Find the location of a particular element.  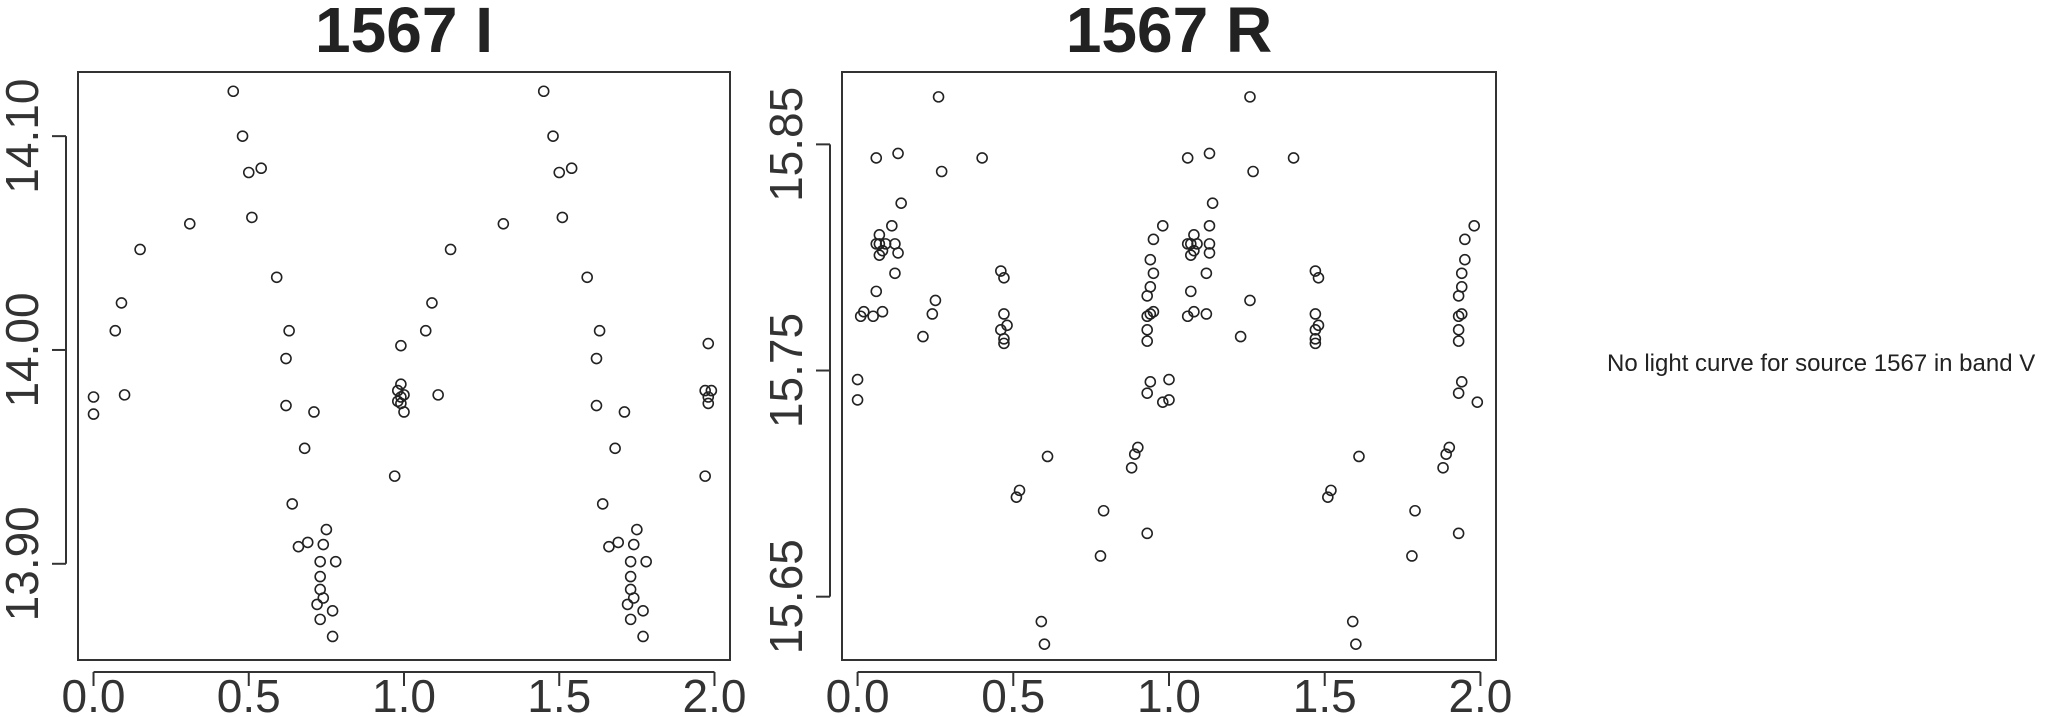

y-axis: 15.65 15.75 15.85 is located at coordinates (795, 370).